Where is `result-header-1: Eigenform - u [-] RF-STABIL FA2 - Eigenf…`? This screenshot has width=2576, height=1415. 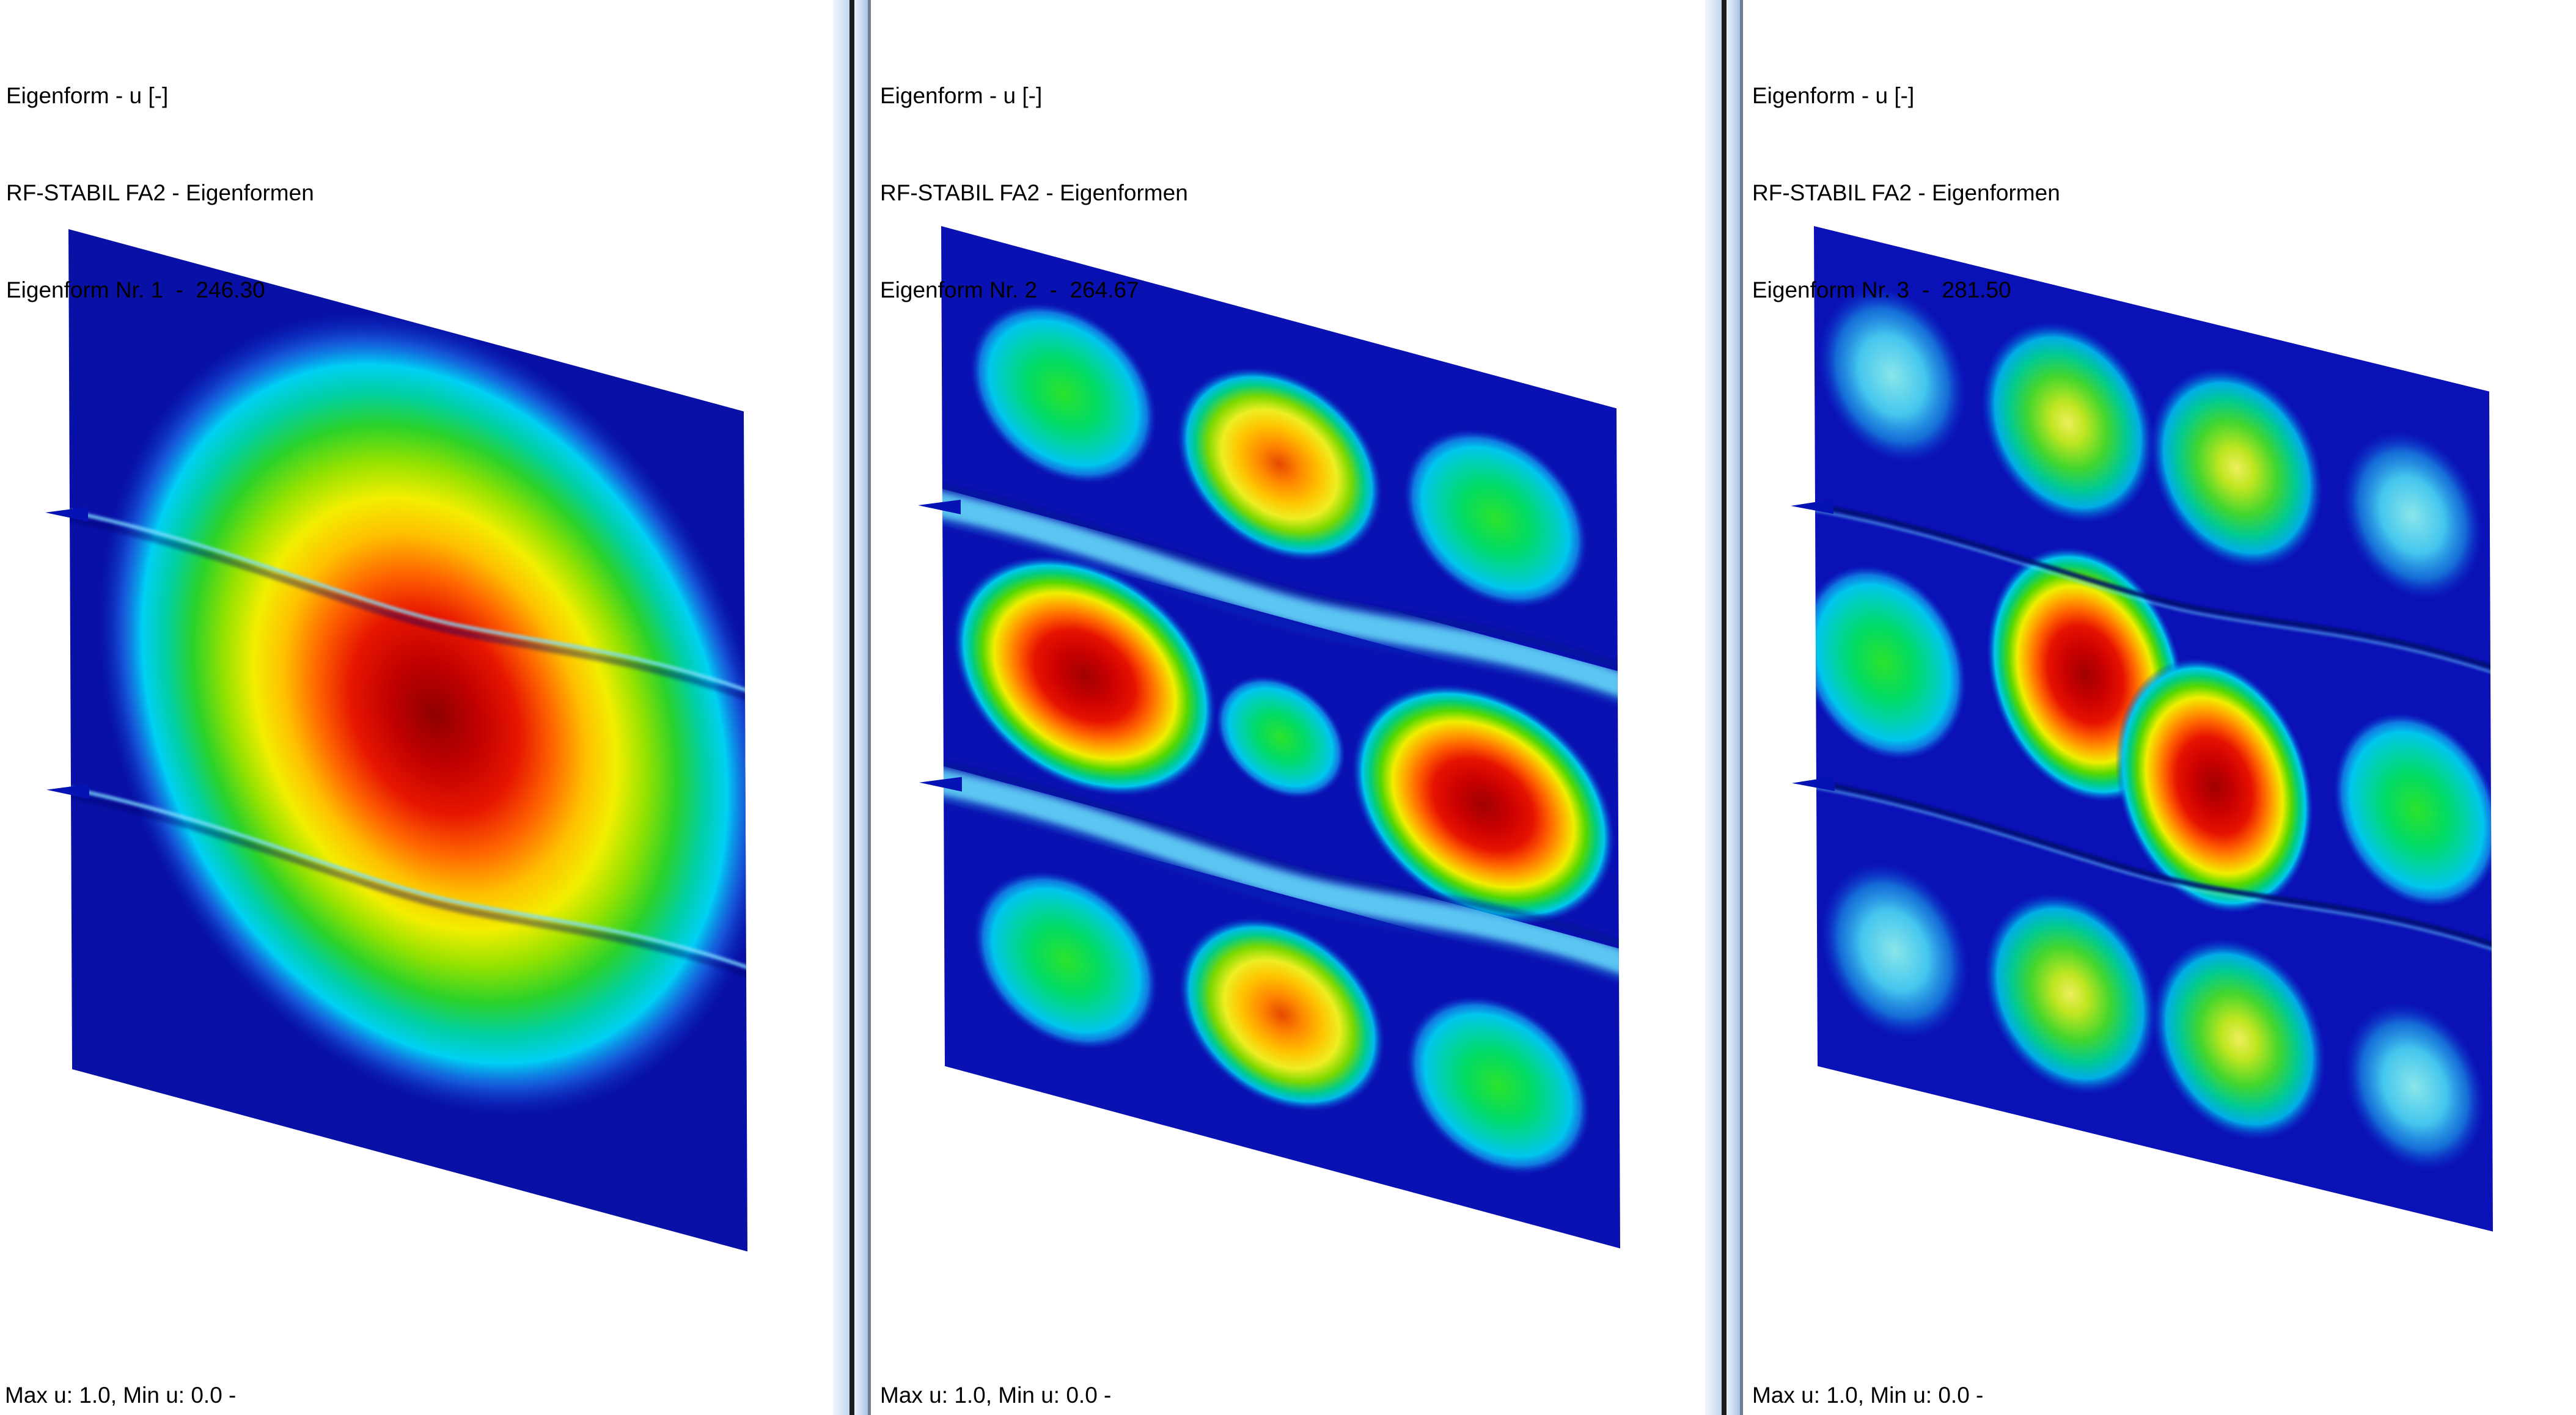
result-header-1: Eigenform - u [-] RF-STABIL FA2 - Eigenf… is located at coordinates (160, 193).